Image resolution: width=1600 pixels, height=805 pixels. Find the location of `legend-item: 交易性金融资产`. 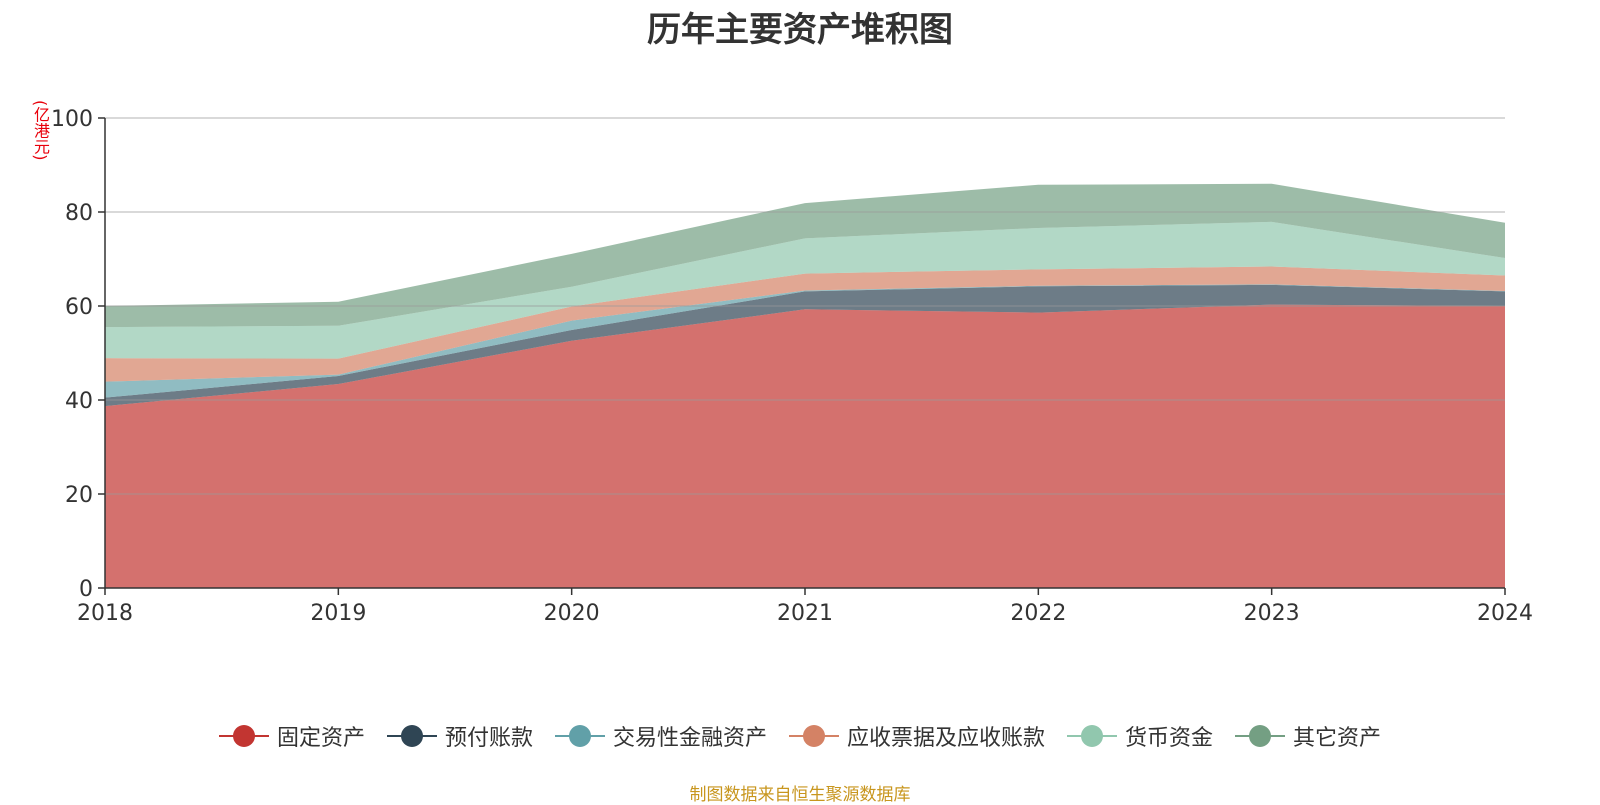

legend-item: 交易性金融资产 is located at coordinates (660, 736).